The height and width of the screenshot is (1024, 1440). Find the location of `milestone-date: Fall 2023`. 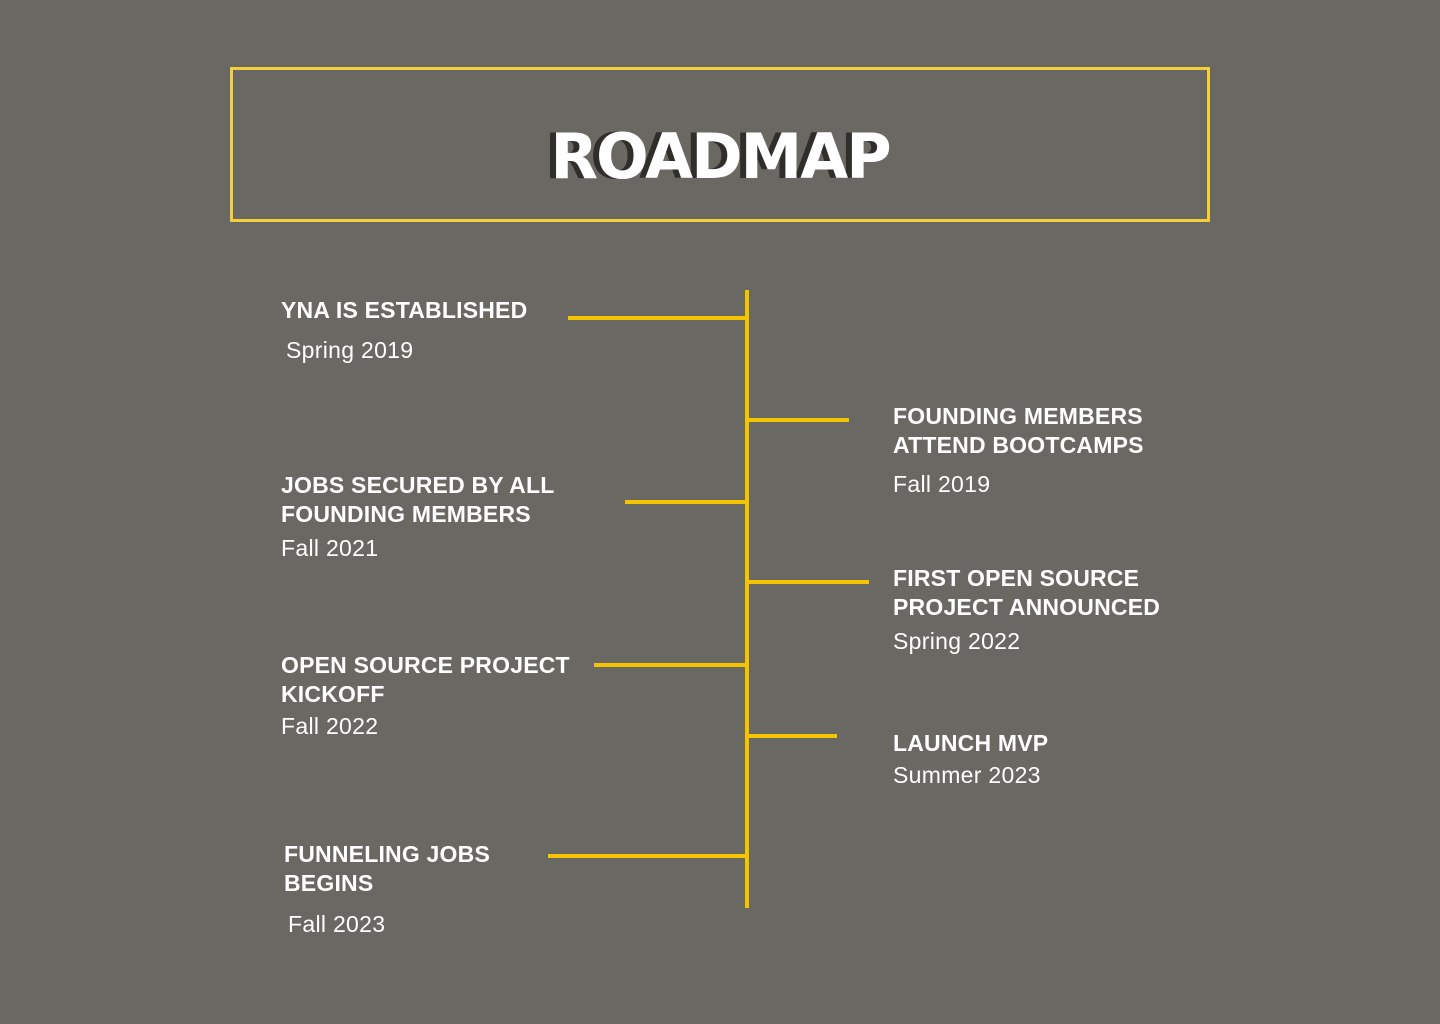

milestone-date: Fall 2023 is located at coordinates (337, 924).